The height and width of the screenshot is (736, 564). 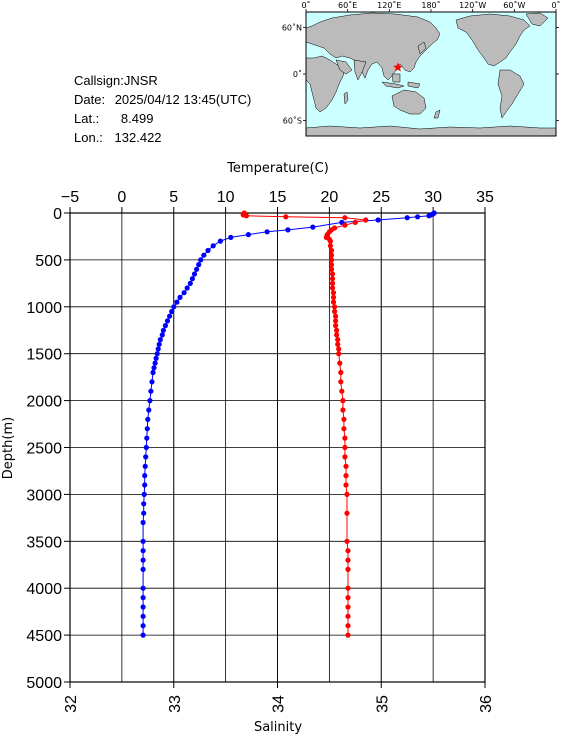 I want to click on land-africa, so click(x=325, y=84).